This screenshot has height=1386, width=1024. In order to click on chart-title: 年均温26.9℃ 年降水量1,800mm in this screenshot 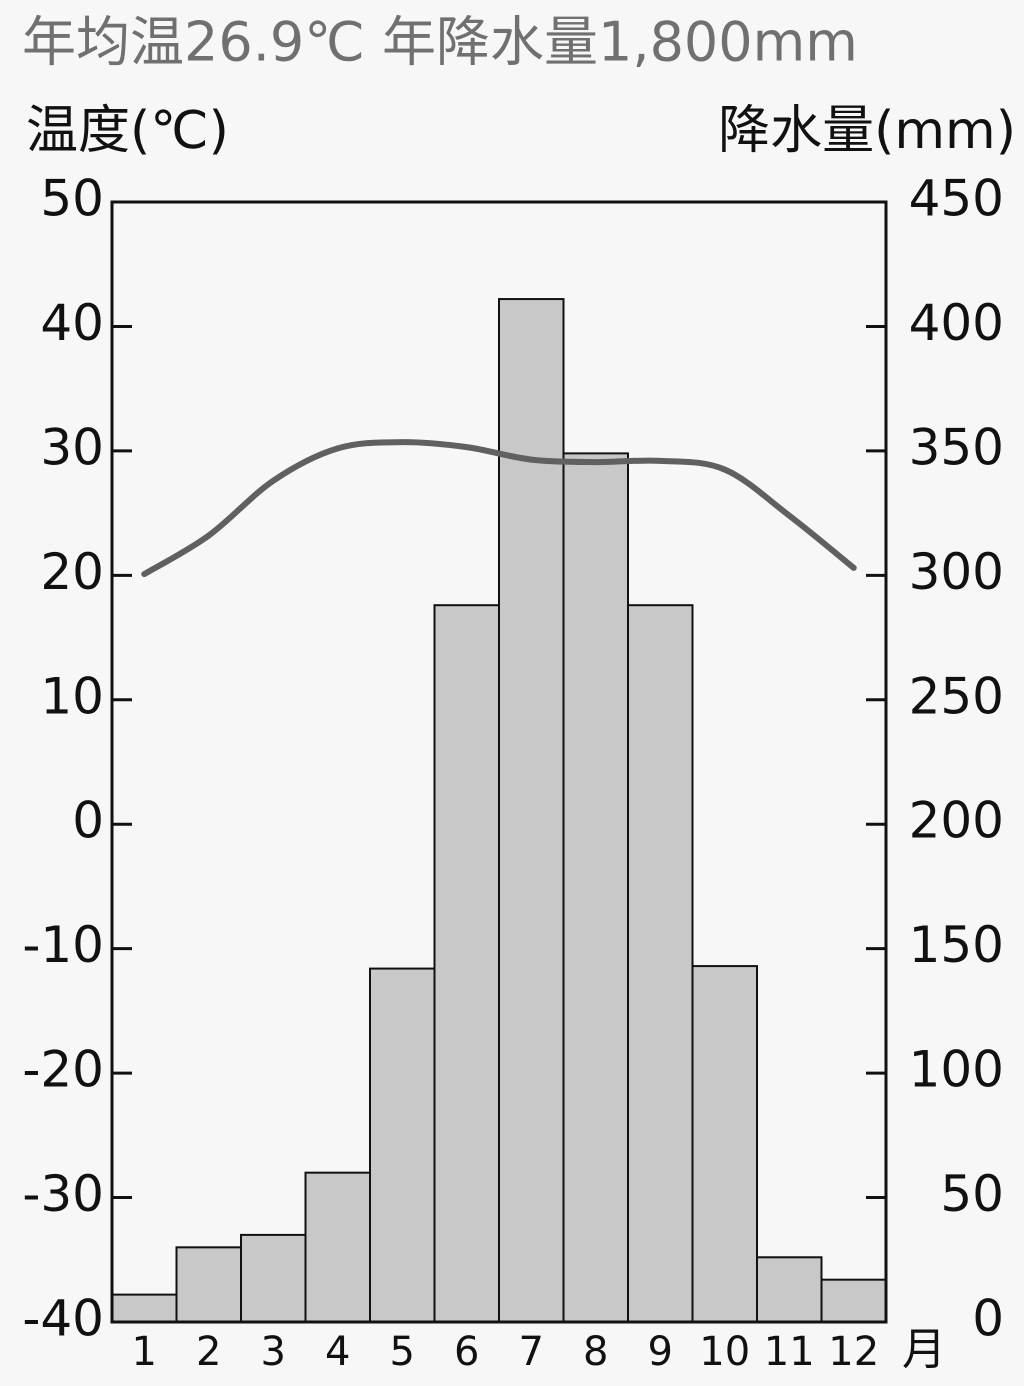, I will do `click(440, 42)`.